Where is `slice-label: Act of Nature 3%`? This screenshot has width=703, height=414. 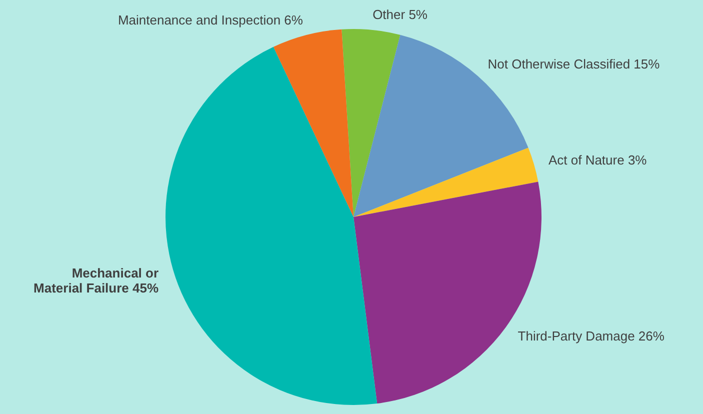 slice-label: Act of Nature 3% is located at coordinates (598, 160).